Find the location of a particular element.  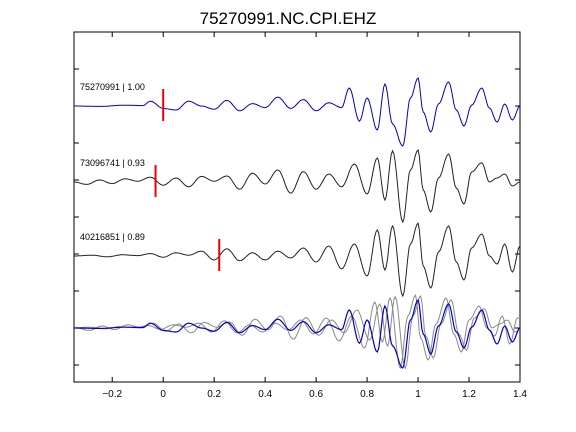

overlay-master-trace-line is located at coordinates (297, 333).